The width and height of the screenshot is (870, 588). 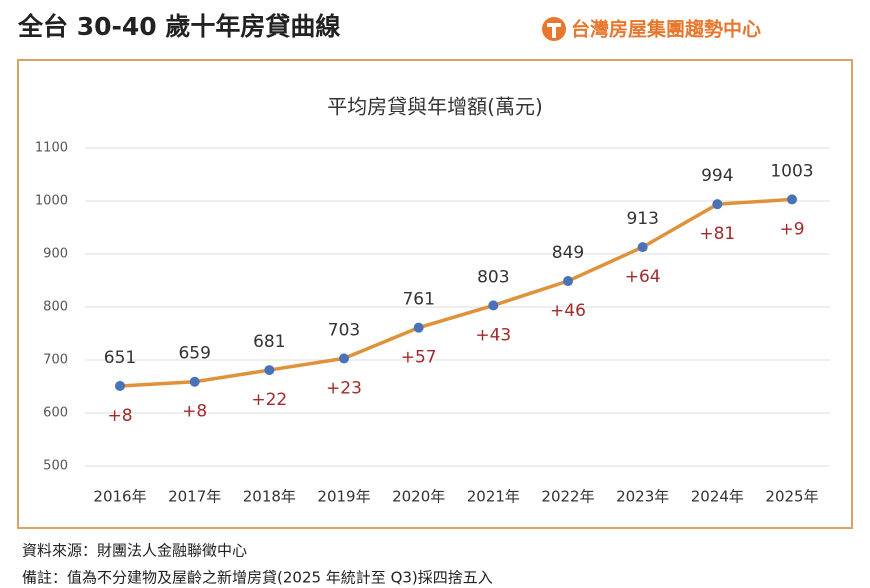 What do you see at coordinates (642, 497) in the screenshot?
I see `x-tick-label: 2023年` at bounding box center [642, 497].